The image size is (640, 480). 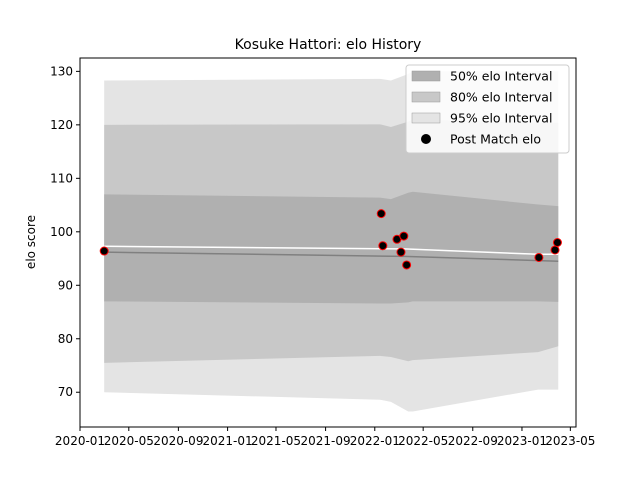 What do you see at coordinates (65, 392) in the screenshot?
I see `y-tick-label: 70` at bounding box center [65, 392].